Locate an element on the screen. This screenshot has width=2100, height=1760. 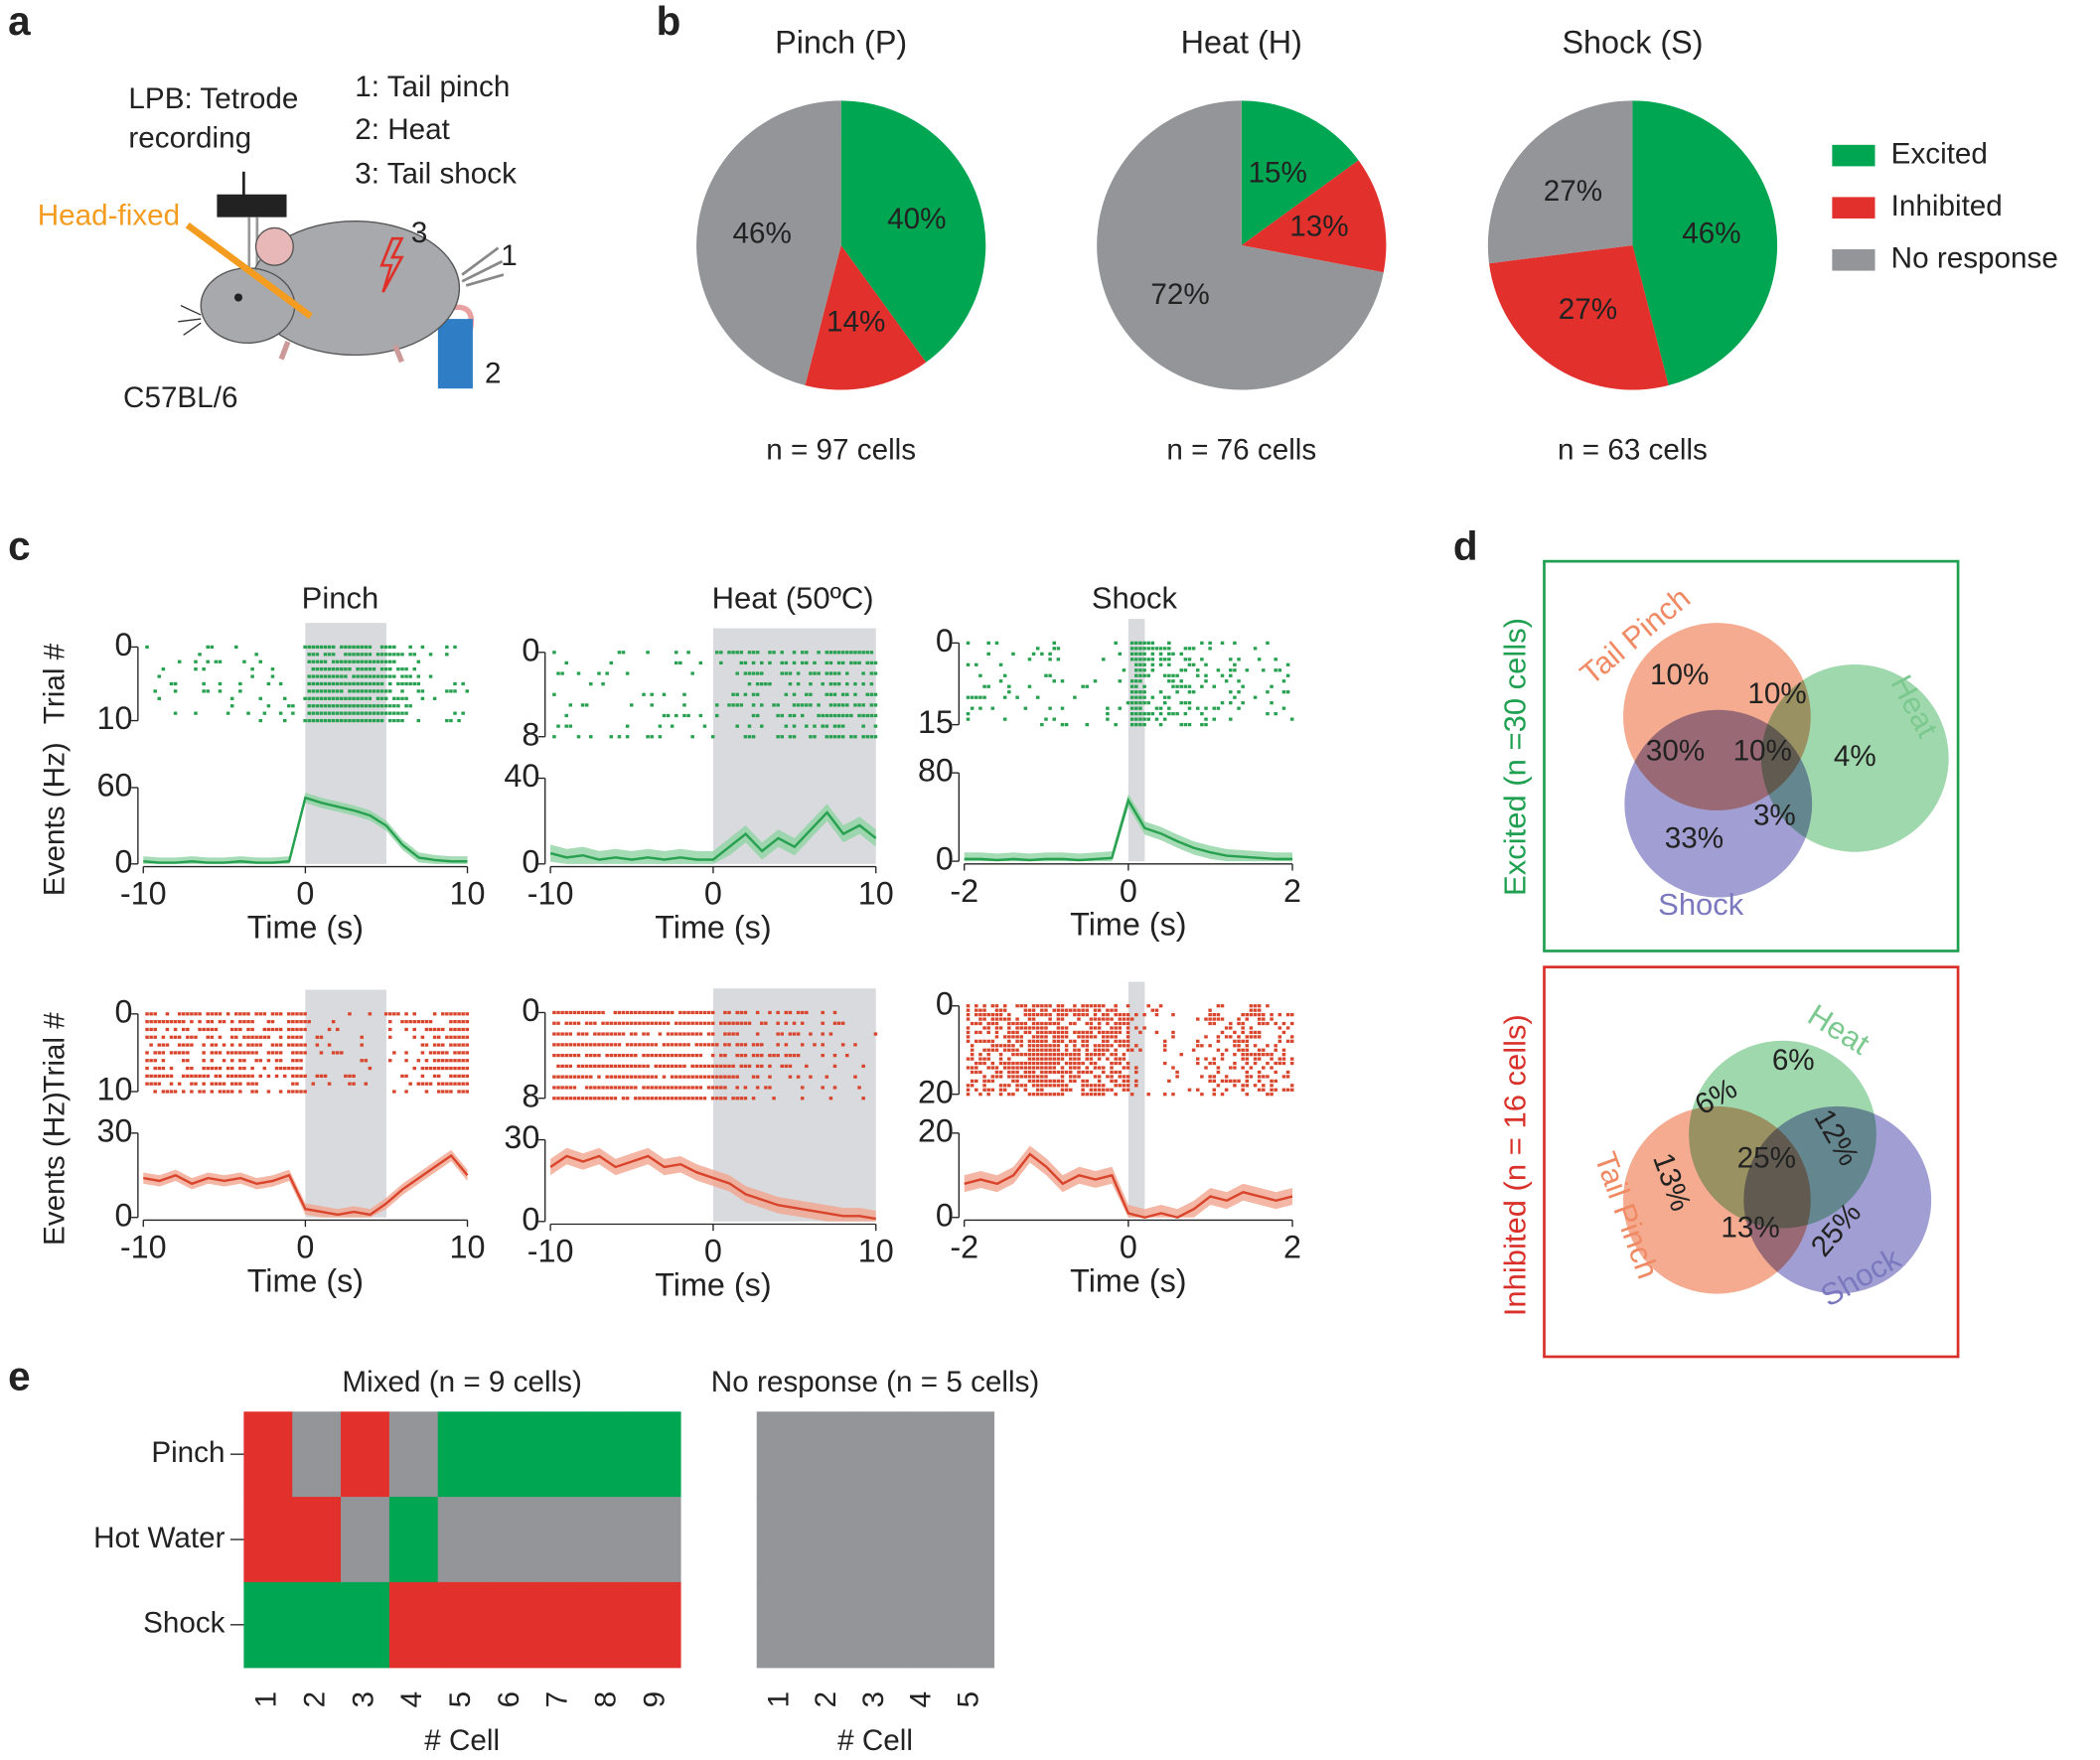
line is located at coordinates (306, 1185).